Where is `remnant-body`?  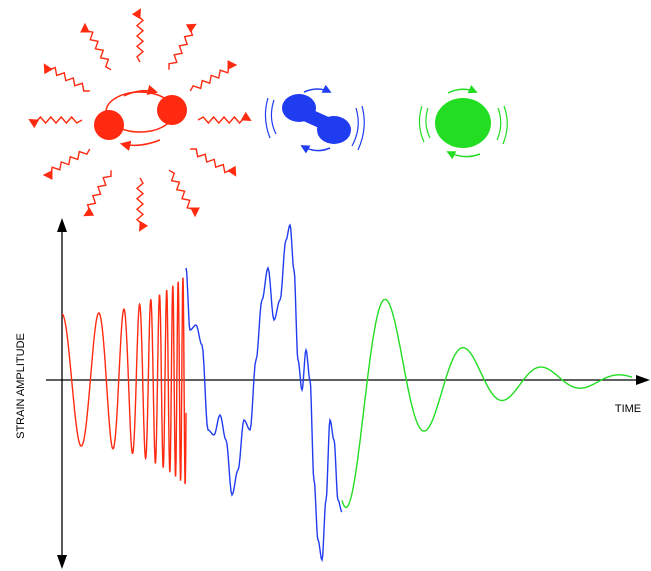 remnant-body is located at coordinates (463, 123).